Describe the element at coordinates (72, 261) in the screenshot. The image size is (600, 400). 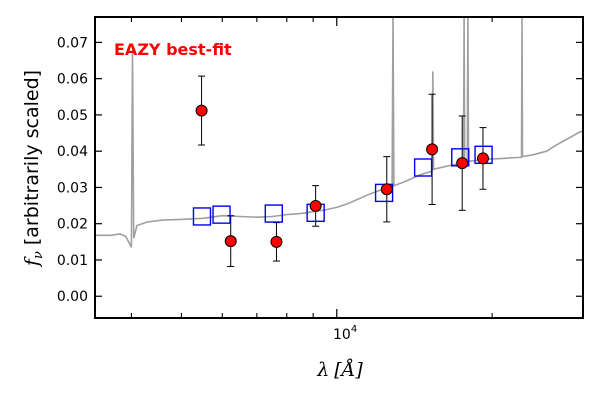
I see `y-tick-label: 0.01` at that location.